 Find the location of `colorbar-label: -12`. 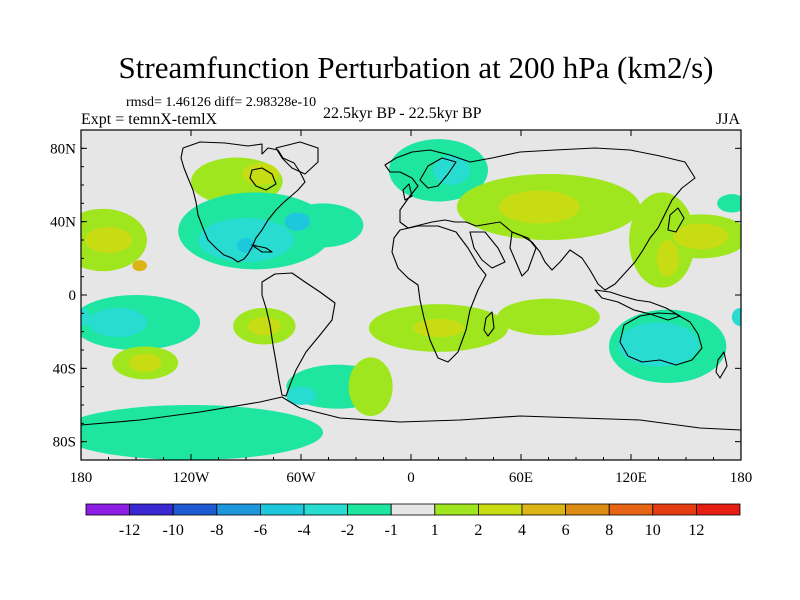

colorbar-label: -12 is located at coordinates (129, 530).